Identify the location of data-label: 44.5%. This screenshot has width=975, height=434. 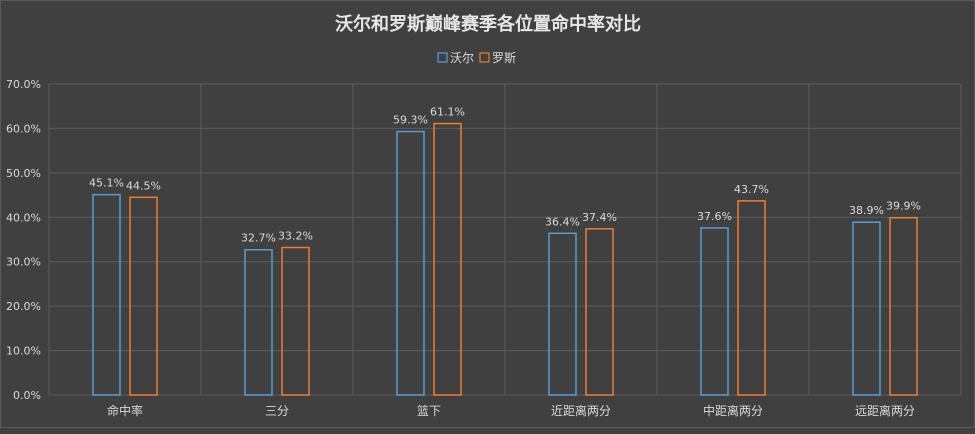
(143, 185).